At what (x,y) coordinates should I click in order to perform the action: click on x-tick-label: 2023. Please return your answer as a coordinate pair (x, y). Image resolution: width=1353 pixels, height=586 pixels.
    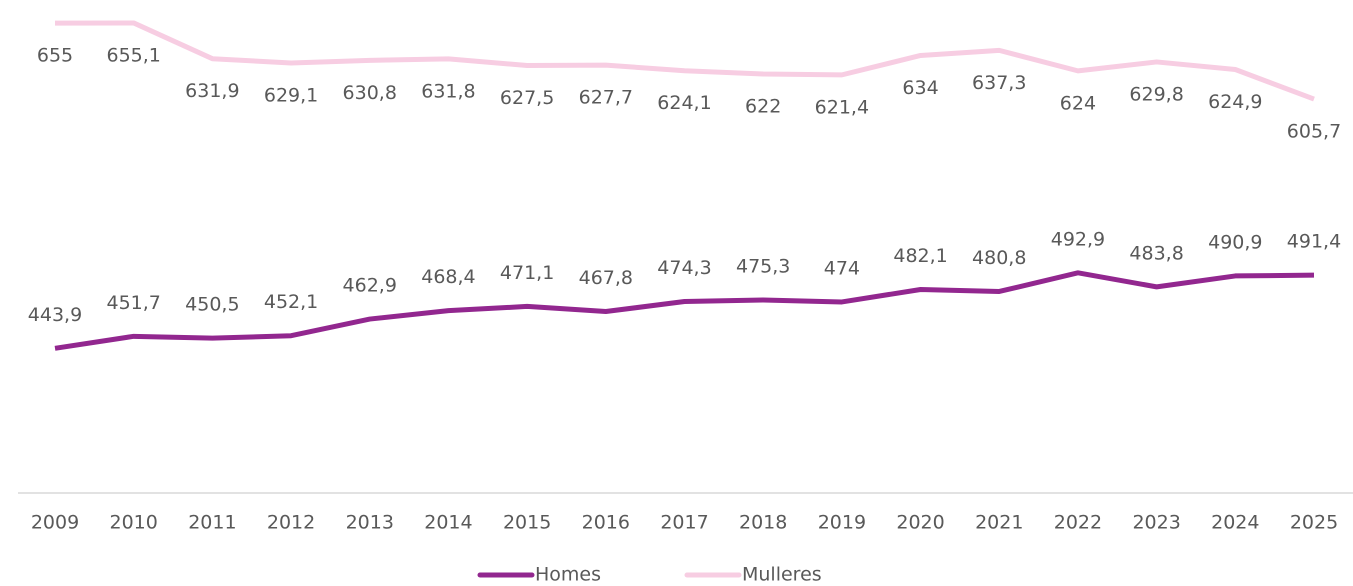
    Looking at the image, I should click on (1156, 523).